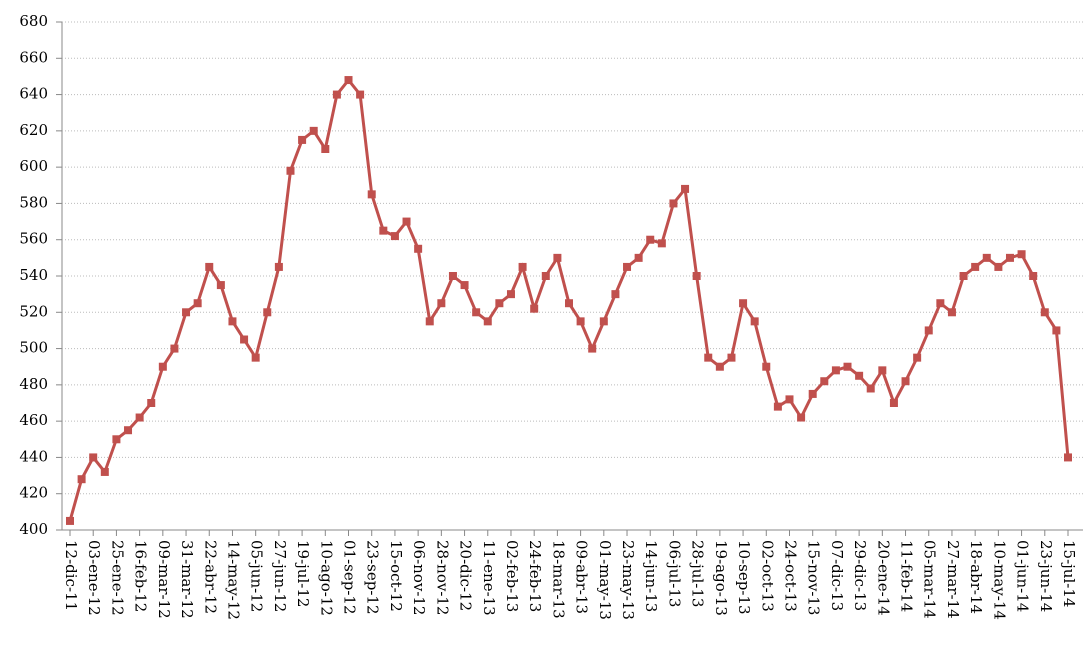  Describe the element at coordinates (930, 579) in the screenshot. I see `x-tick-label: 05-mar-14` at that location.